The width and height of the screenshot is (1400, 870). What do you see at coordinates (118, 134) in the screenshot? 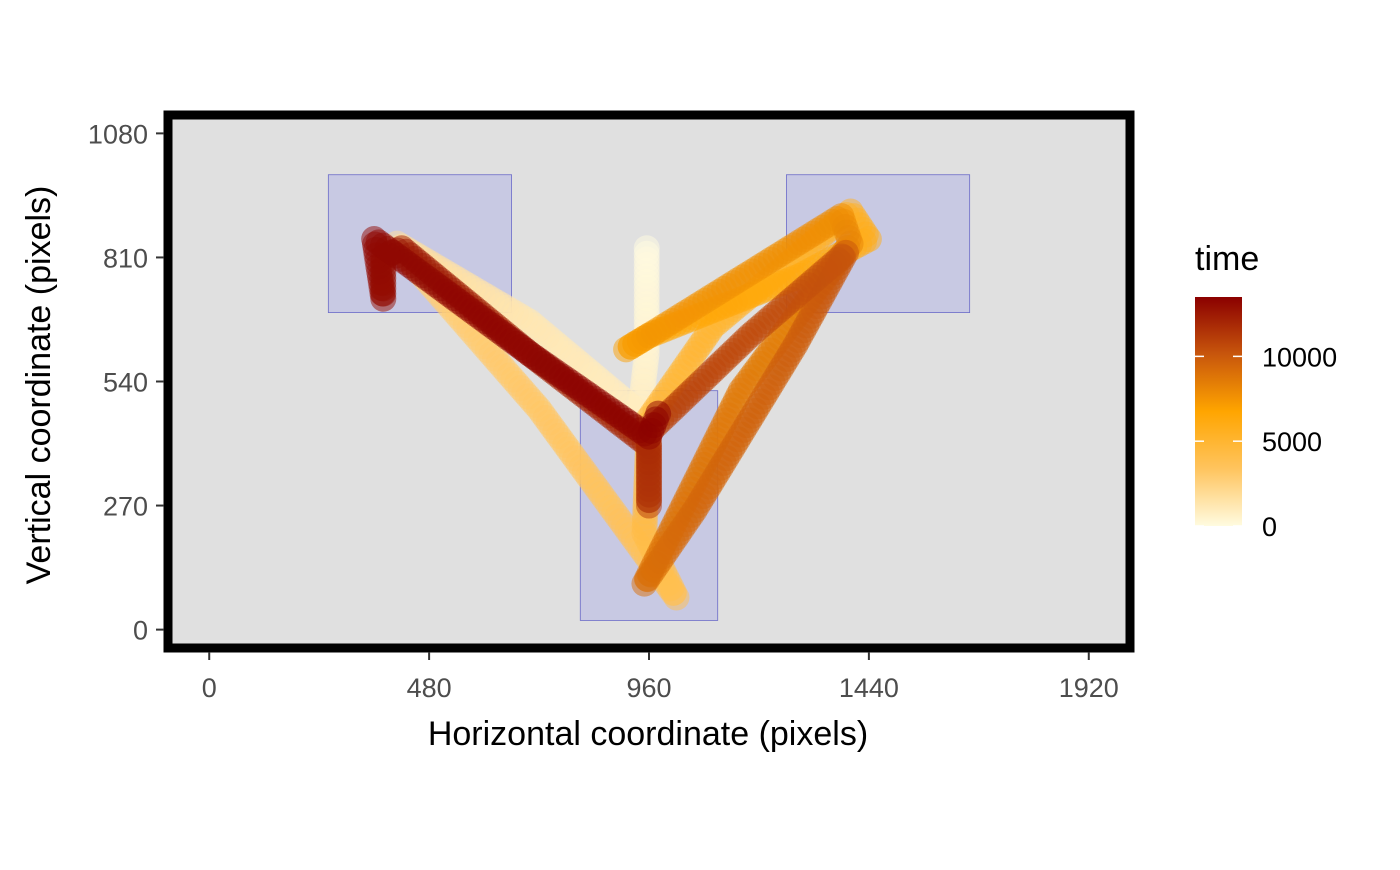
I see `y-tick-label: 1080` at bounding box center [118, 134].